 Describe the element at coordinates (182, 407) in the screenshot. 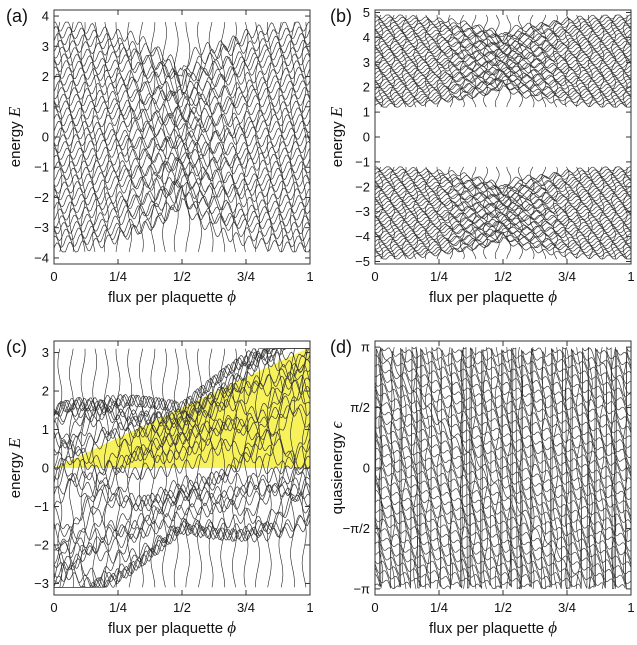

I see `shaded-region` at that location.